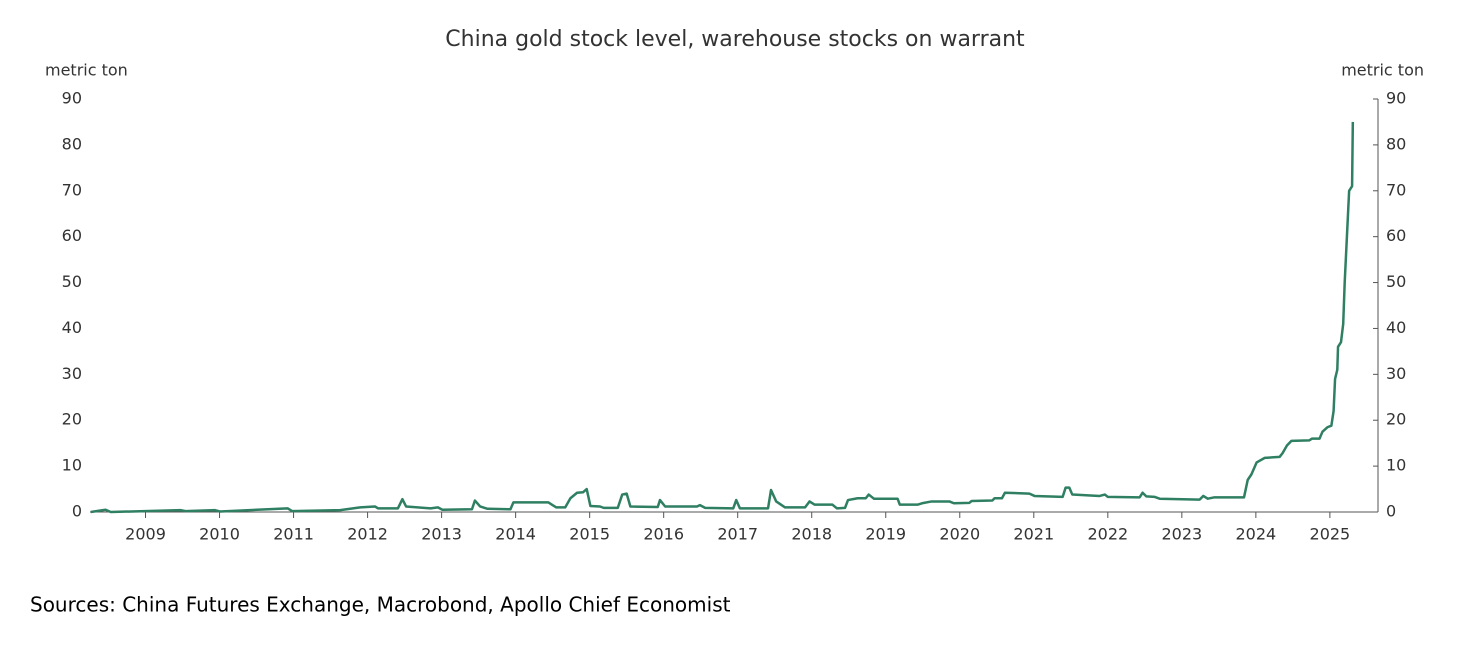  What do you see at coordinates (72, 327) in the screenshot?
I see `y-tick-label: 40` at bounding box center [72, 327].